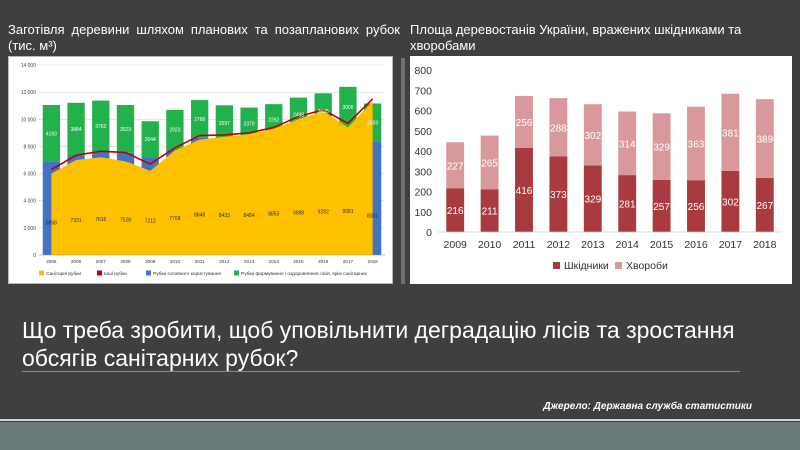 The height and width of the screenshot is (450, 800). I want to click on bar-pests-label: 281, so click(627, 205).